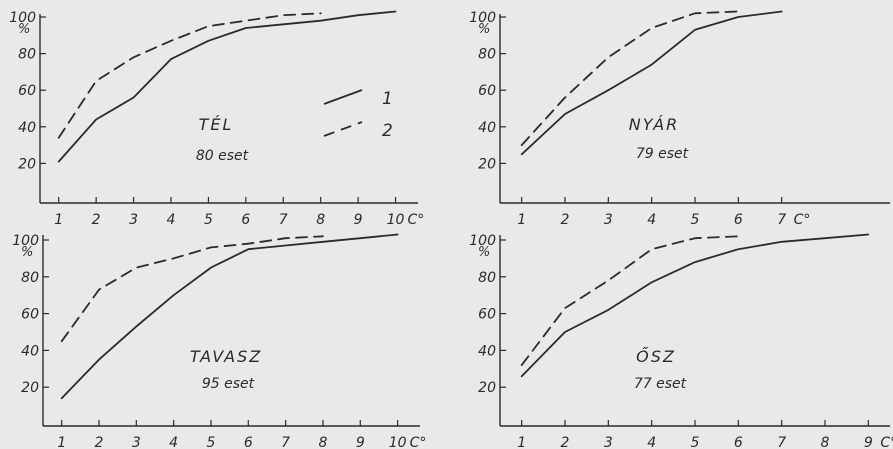  What do you see at coordinates (654, 124) in the screenshot?
I see `season-label: NYÁR` at bounding box center [654, 124].